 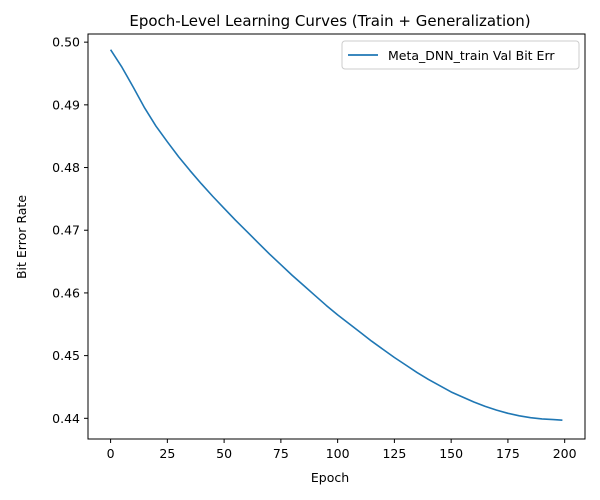 What do you see at coordinates (330, 477) in the screenshot?
I see `x-axis-label: Epoch` at bounding box center [330, 477].